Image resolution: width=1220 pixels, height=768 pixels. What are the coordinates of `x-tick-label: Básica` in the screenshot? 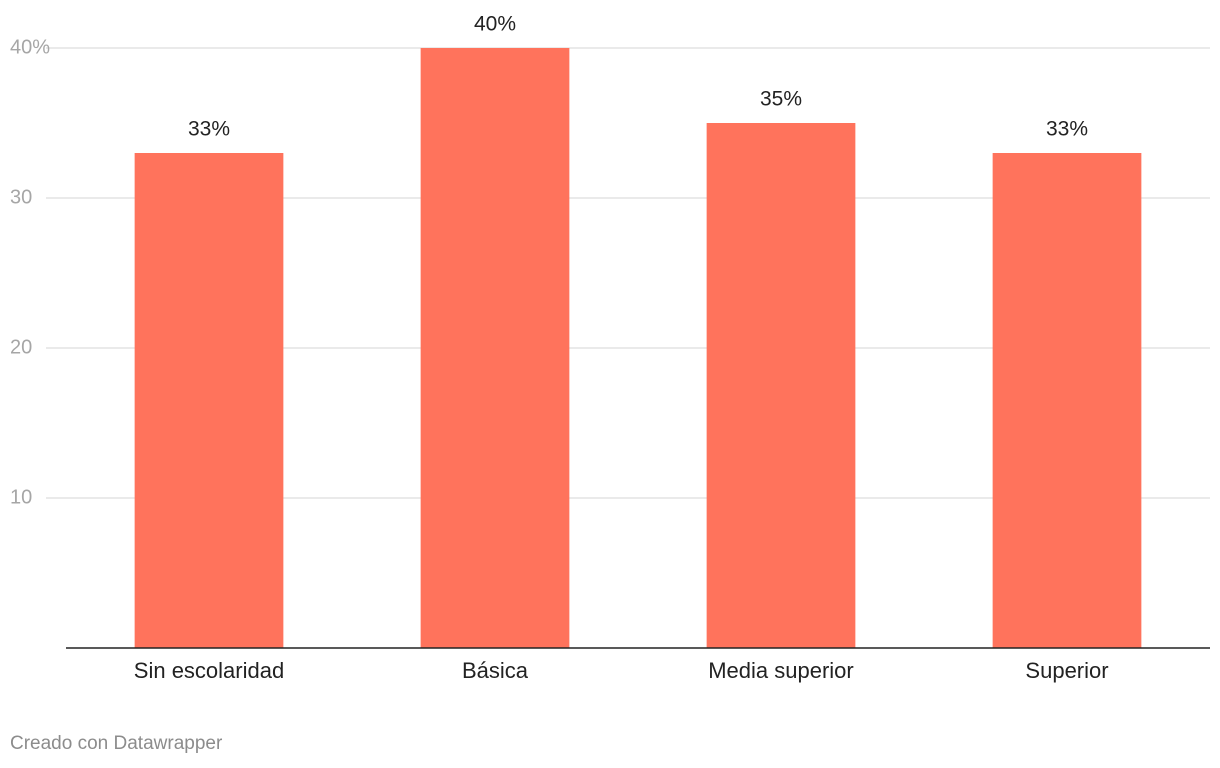 It's located at (495, 670).